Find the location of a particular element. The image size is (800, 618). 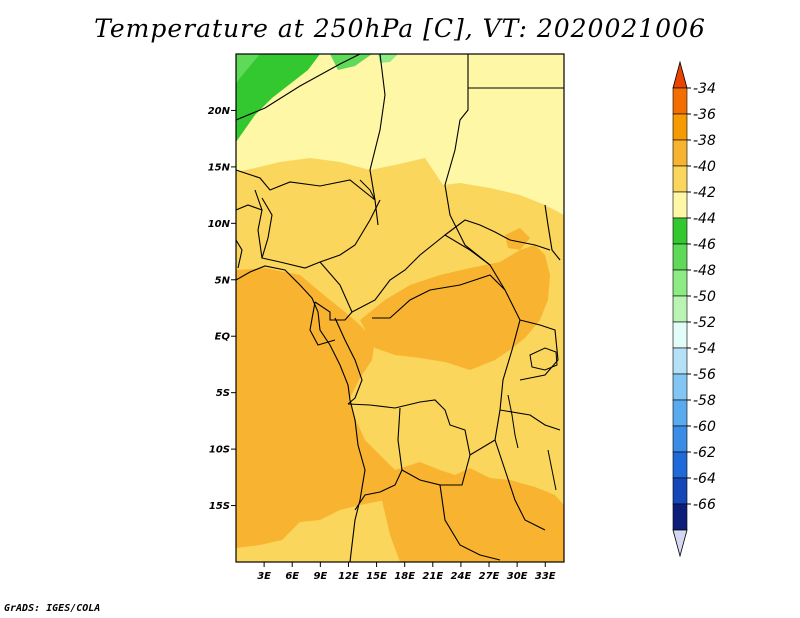

lat-tick-label: 20N is located at coordinates (219, 111).